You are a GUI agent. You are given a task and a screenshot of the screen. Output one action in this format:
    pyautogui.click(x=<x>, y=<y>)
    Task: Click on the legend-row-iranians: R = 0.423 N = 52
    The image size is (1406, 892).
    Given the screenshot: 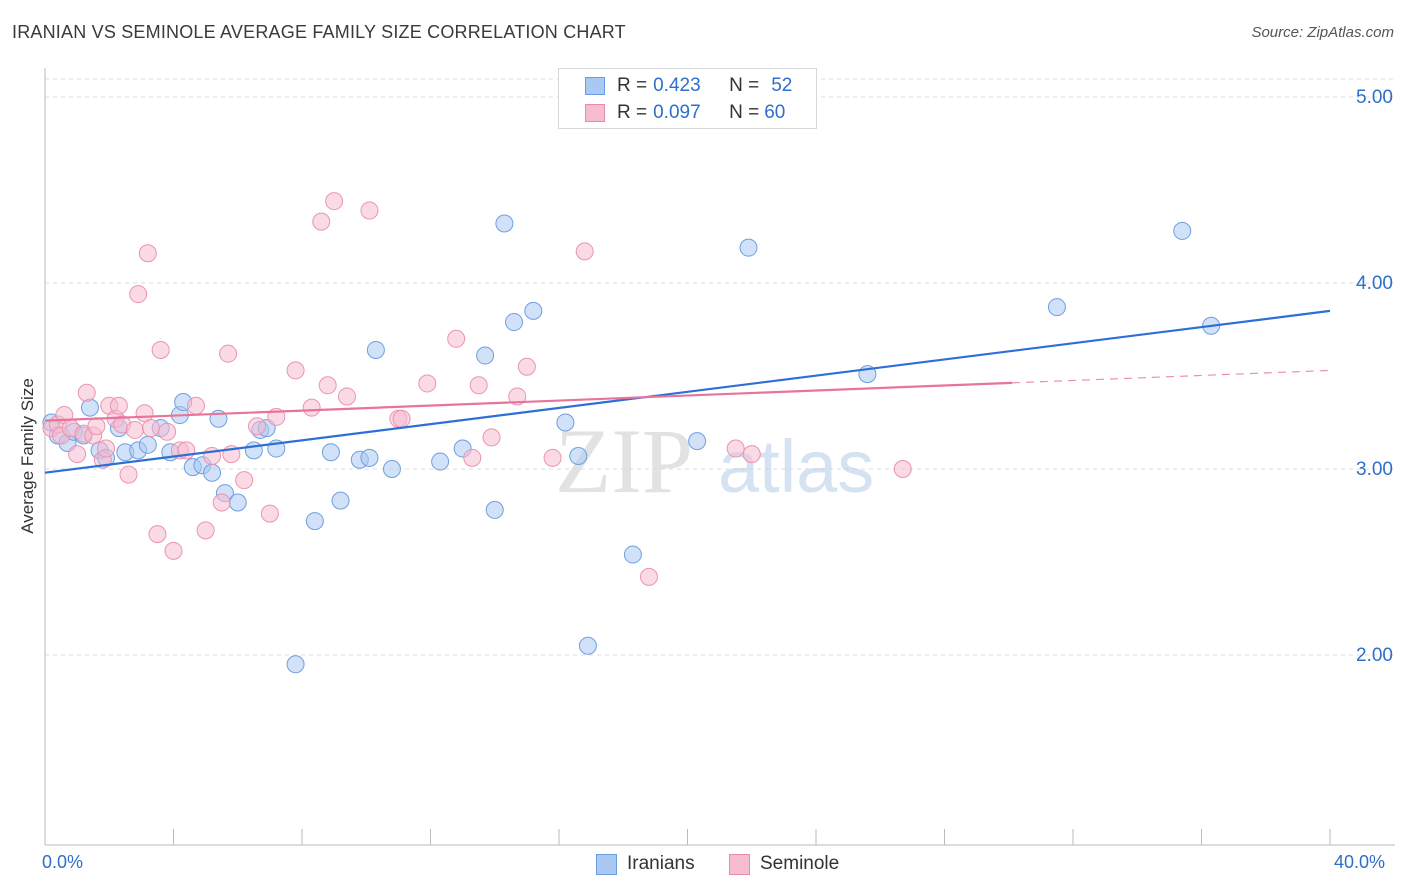 What is the action you would take?
    pyautogui.click(x=688, y=86)
    